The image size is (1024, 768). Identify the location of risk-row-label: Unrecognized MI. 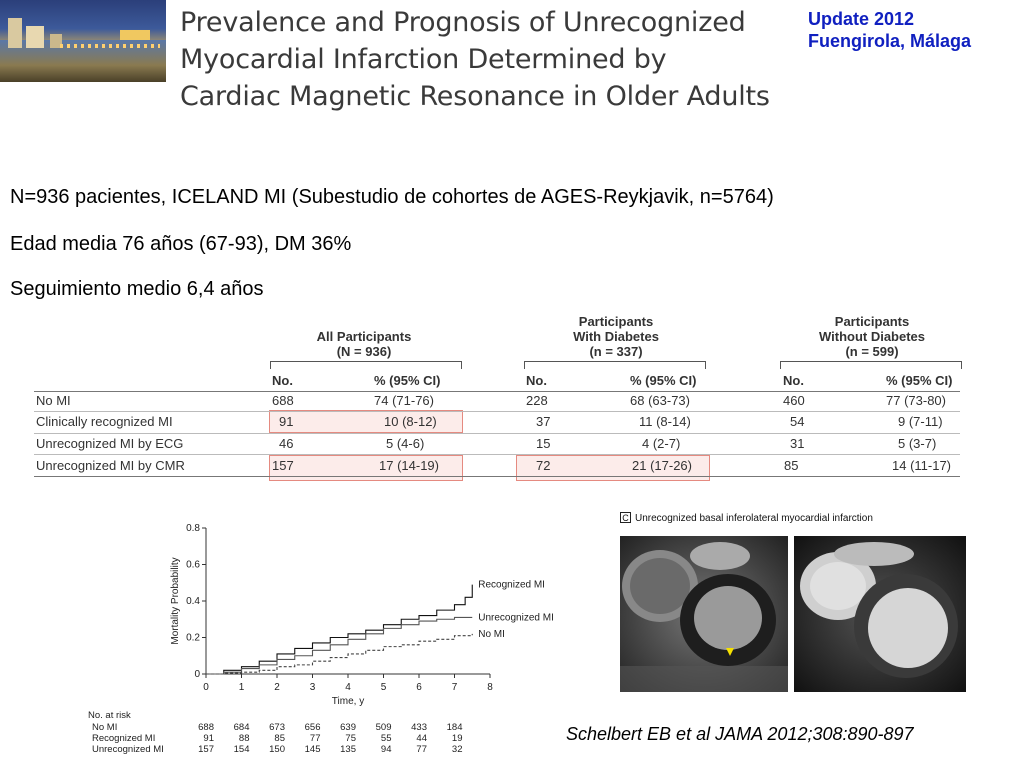
(128, 749).